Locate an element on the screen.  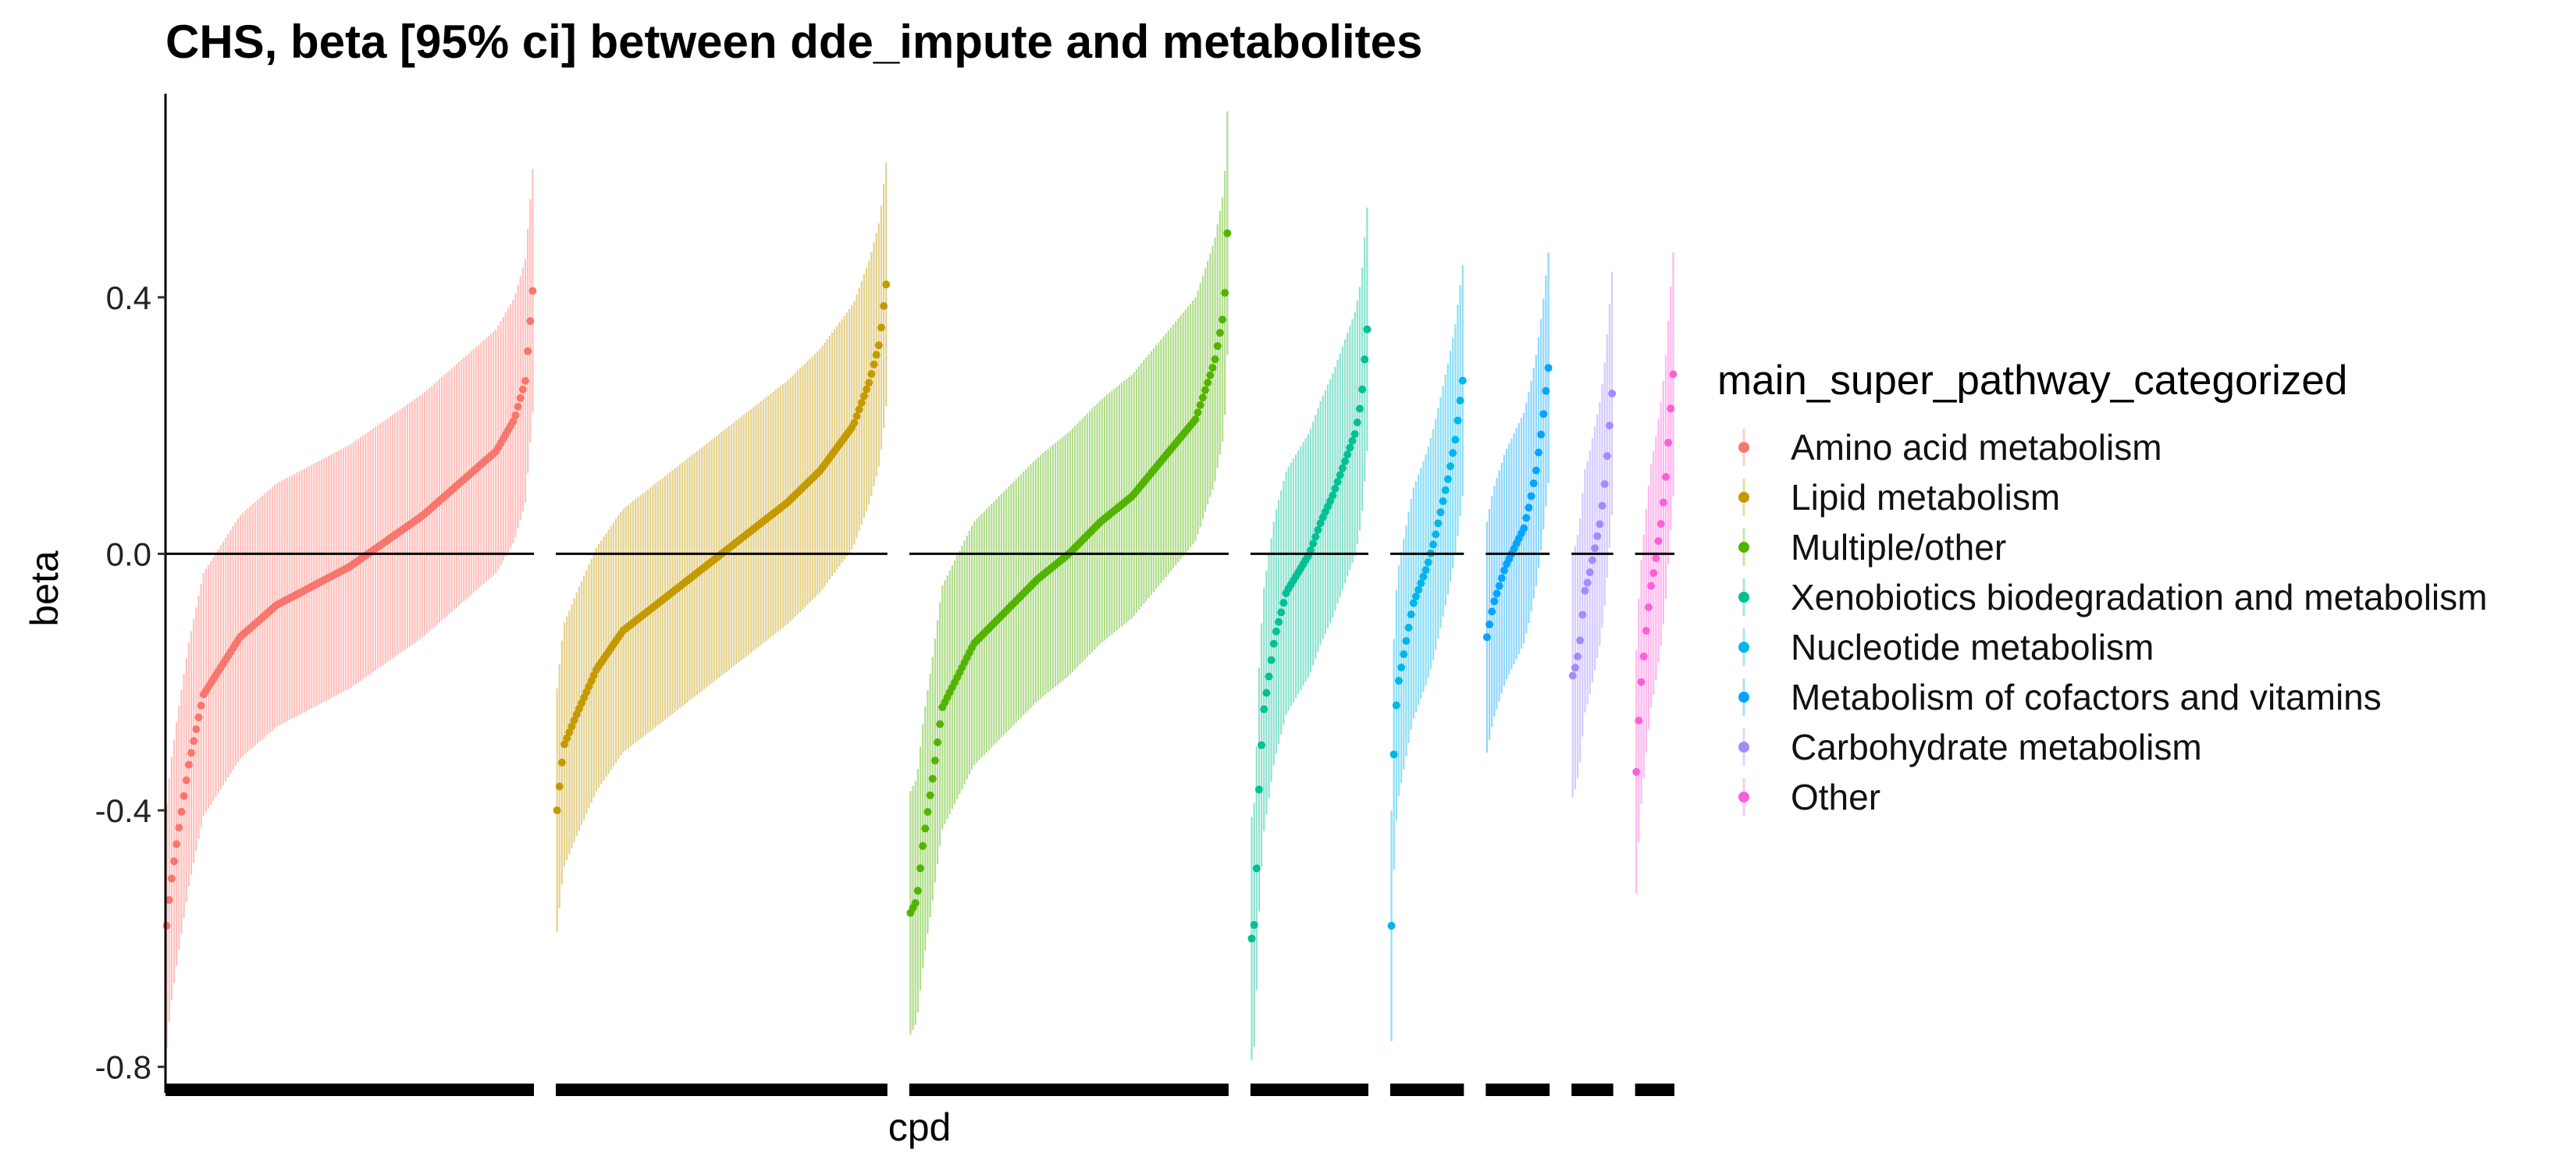
legend-item: Nucleotide metabolism is located at coordinates (1946, 647).